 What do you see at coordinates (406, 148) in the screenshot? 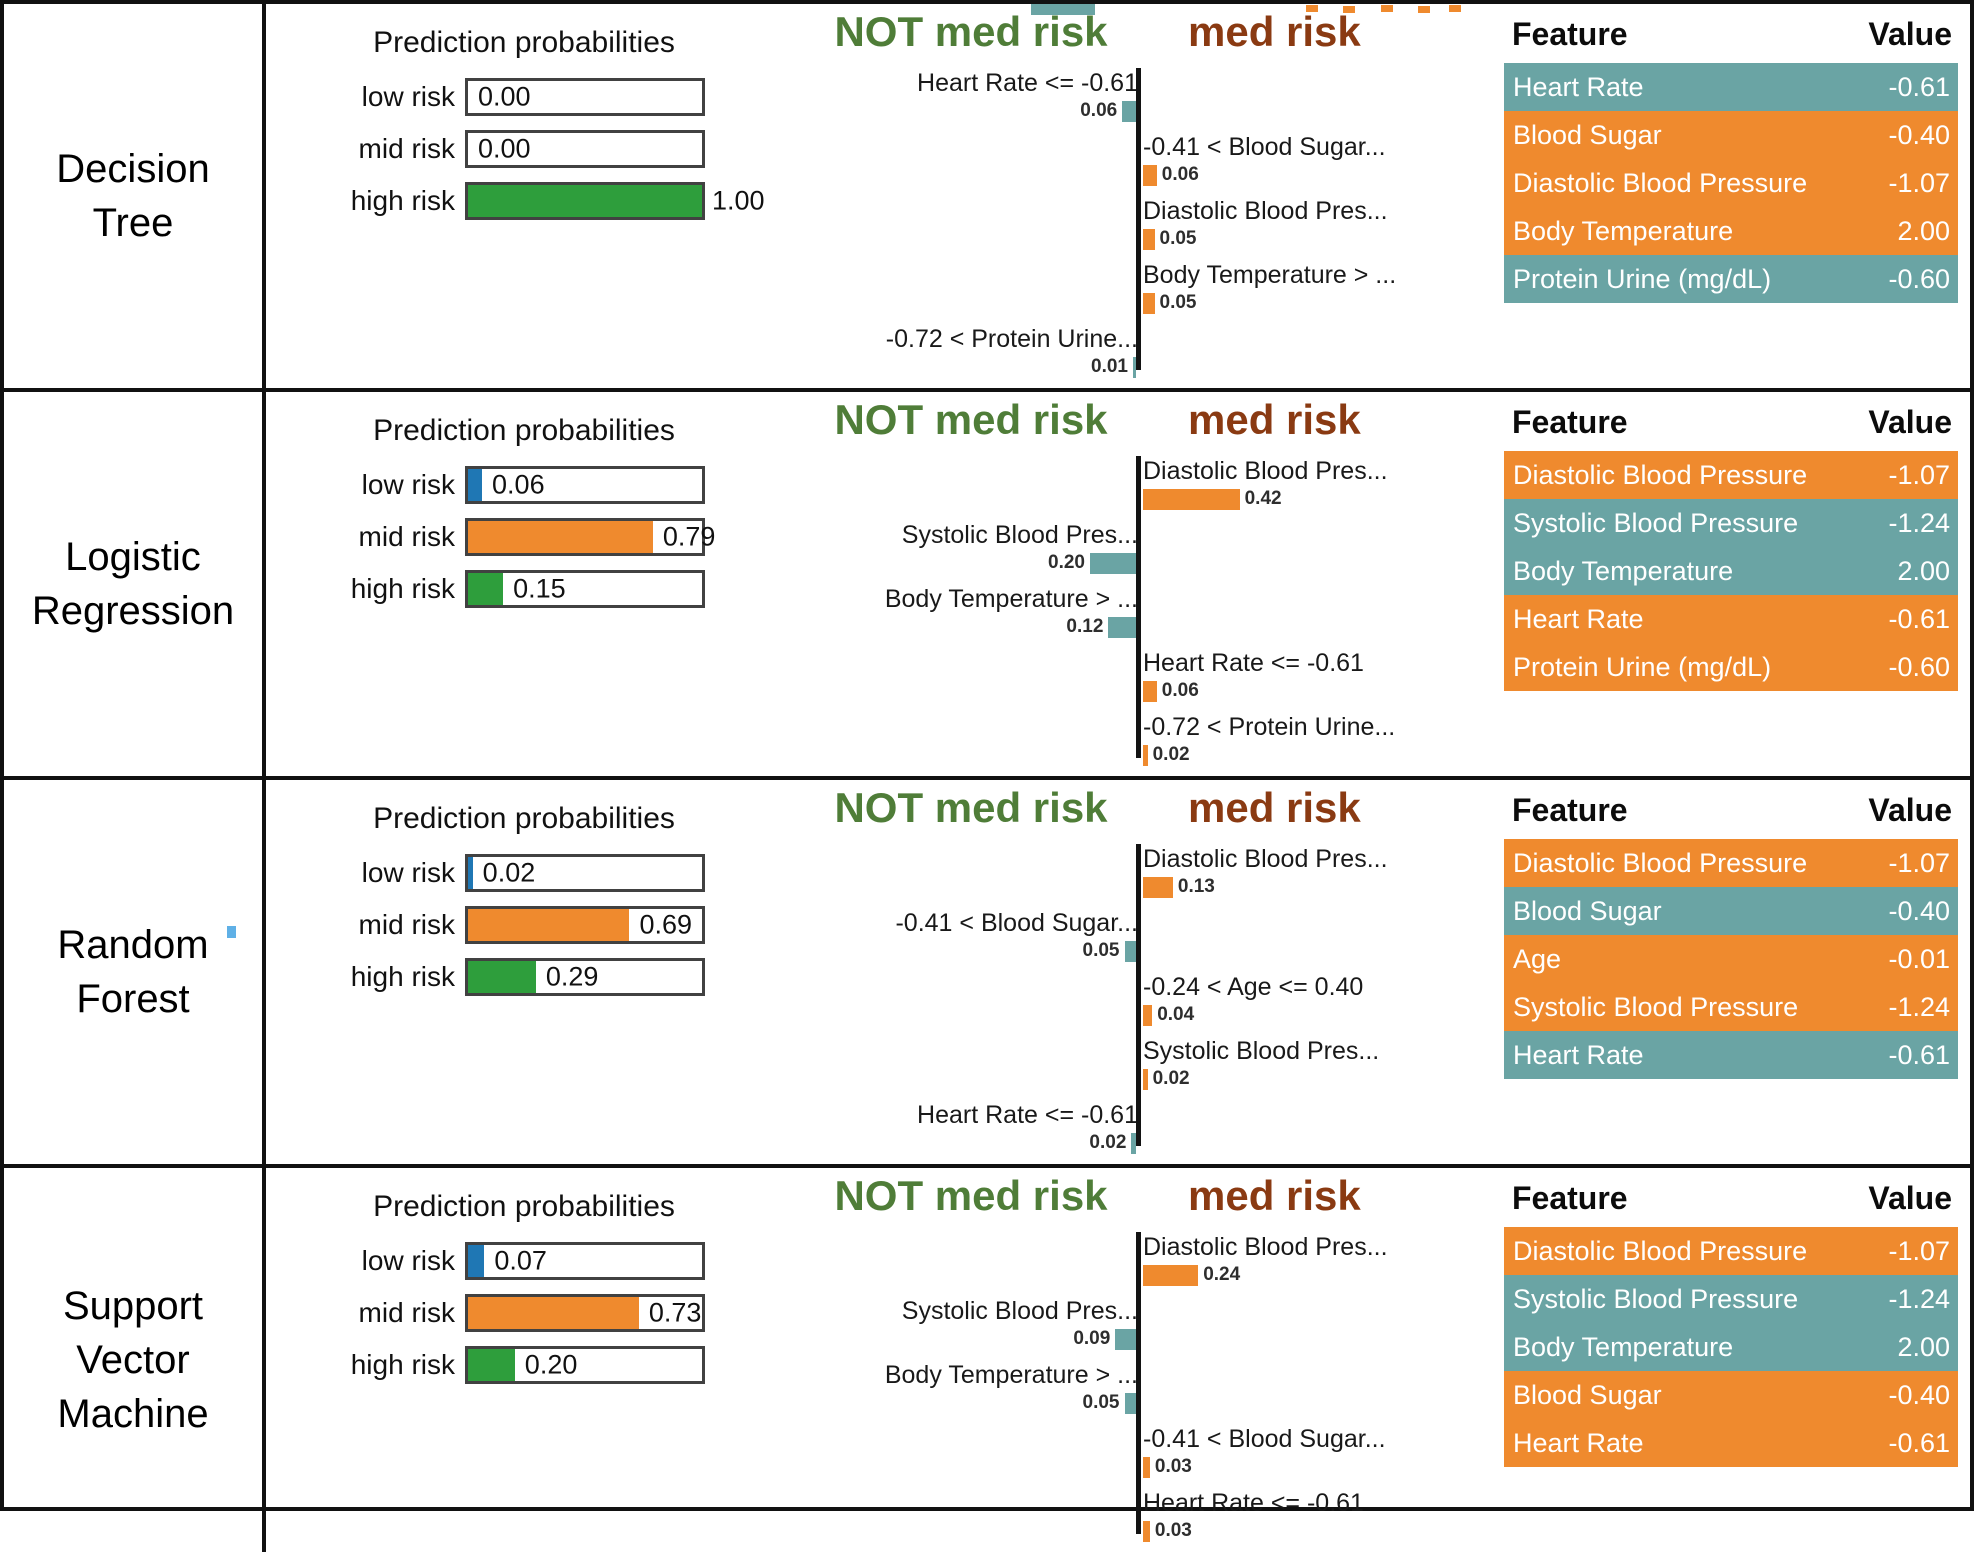
I see `probability-label: mid risk` at bounding box center [406, 148].